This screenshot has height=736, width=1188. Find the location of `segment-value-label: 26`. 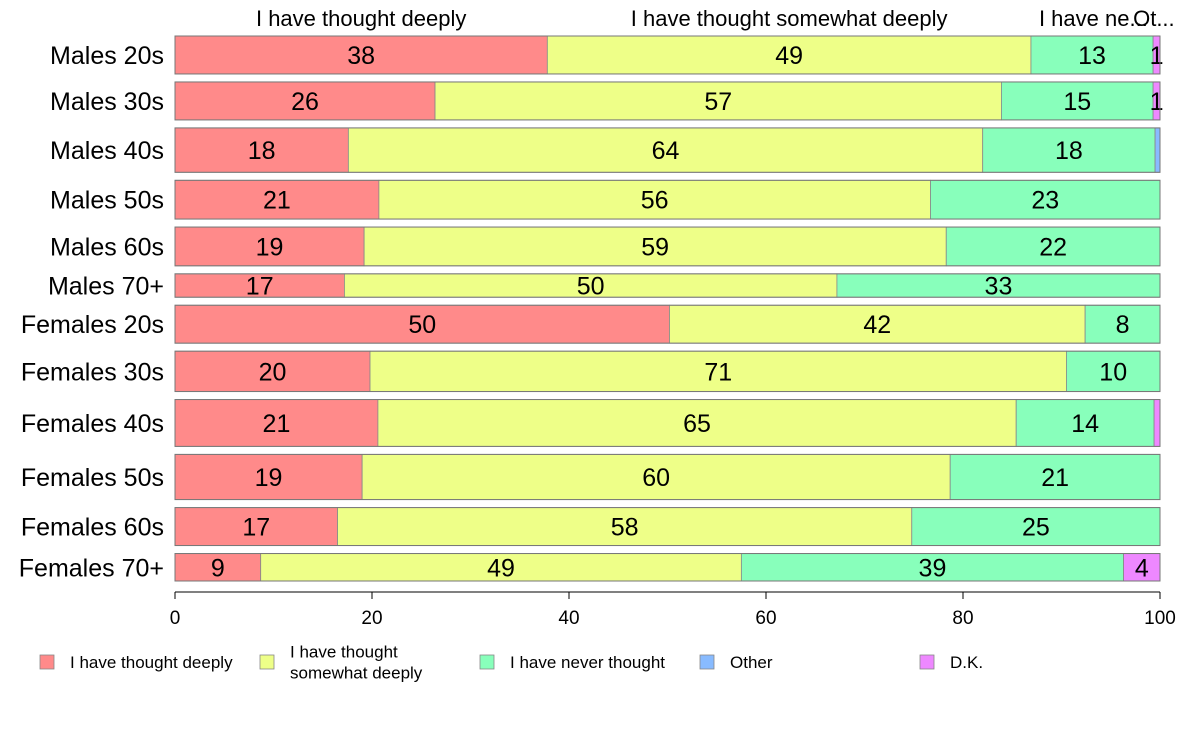

segment-value-label: 26 is located at coordinates (305, 102).